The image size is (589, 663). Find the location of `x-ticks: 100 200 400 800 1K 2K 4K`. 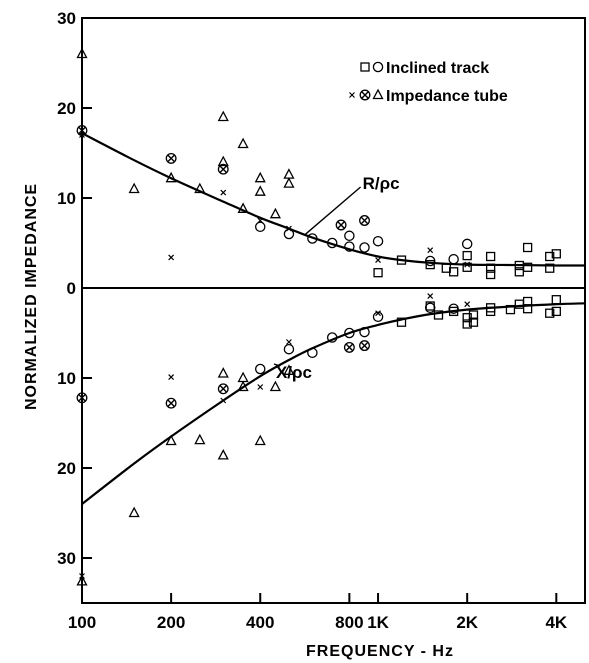

x-ticks: 100 200 400 800 1K 2K 4K is located at coordinates (318, 612).